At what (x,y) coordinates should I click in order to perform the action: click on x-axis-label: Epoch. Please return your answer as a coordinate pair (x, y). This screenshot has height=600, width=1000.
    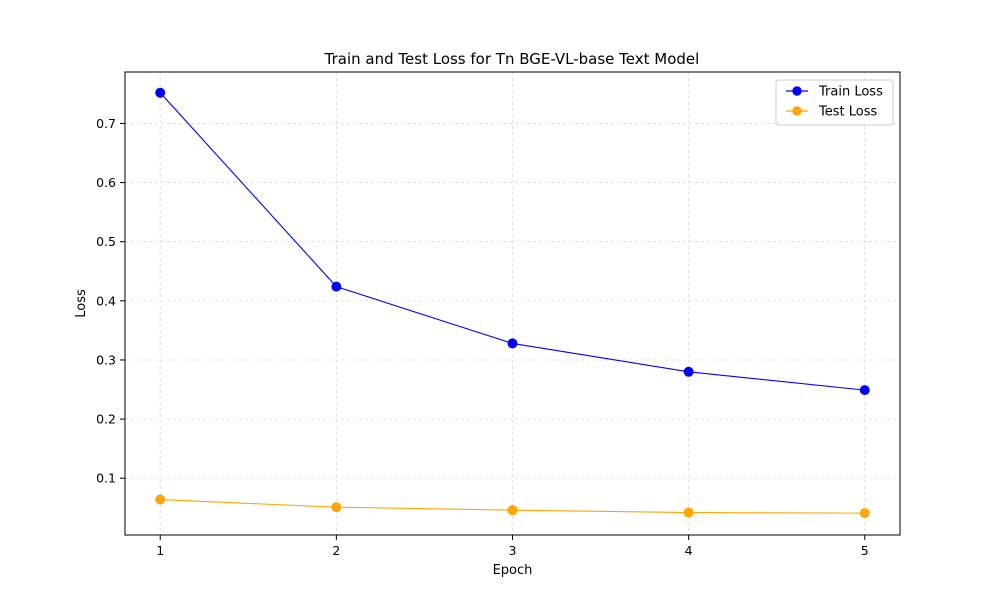
    Looking at the image, I should click on (513, 570).